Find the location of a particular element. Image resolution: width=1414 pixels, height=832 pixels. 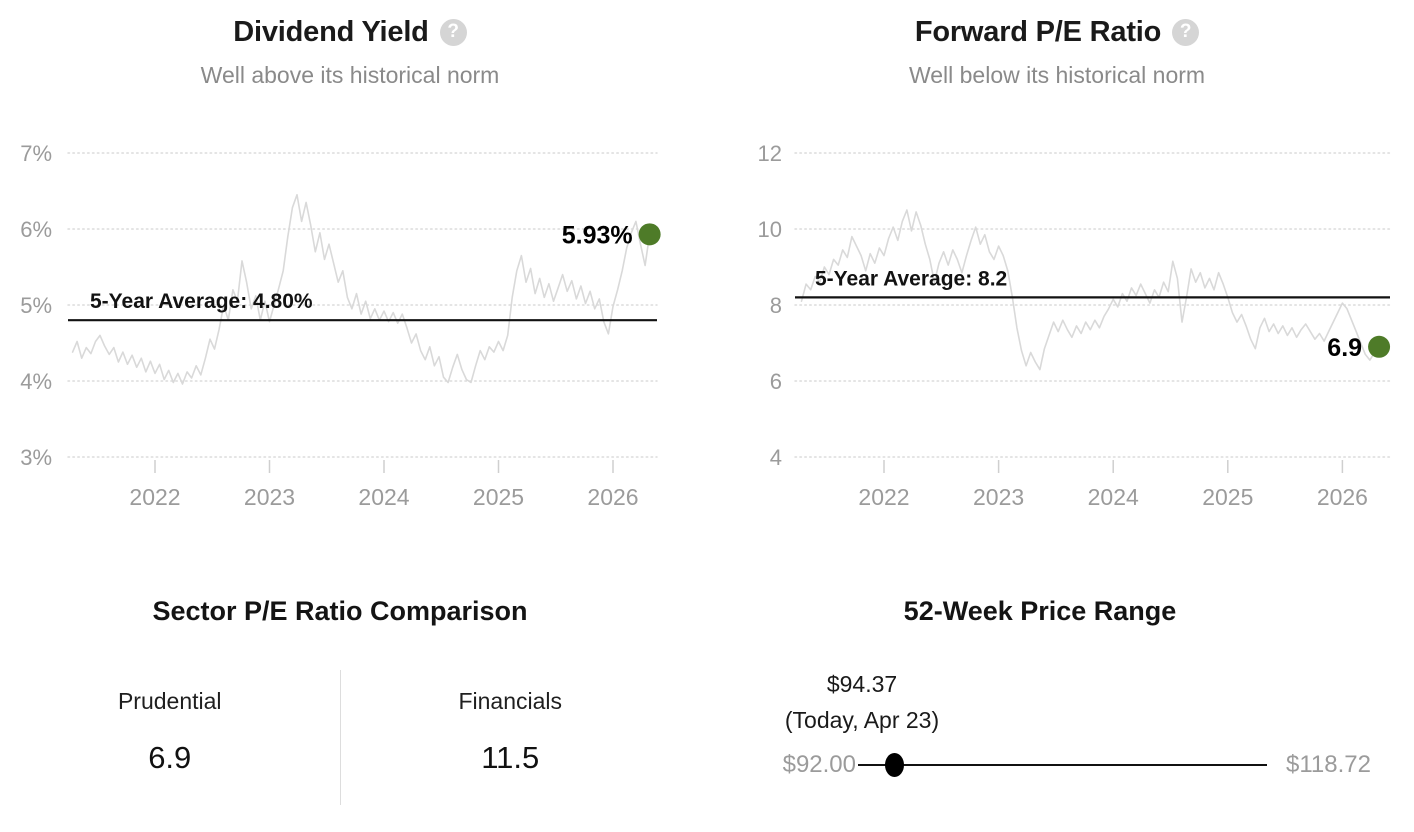

y-axis-label: 7% is located at coordinates (36, 153).